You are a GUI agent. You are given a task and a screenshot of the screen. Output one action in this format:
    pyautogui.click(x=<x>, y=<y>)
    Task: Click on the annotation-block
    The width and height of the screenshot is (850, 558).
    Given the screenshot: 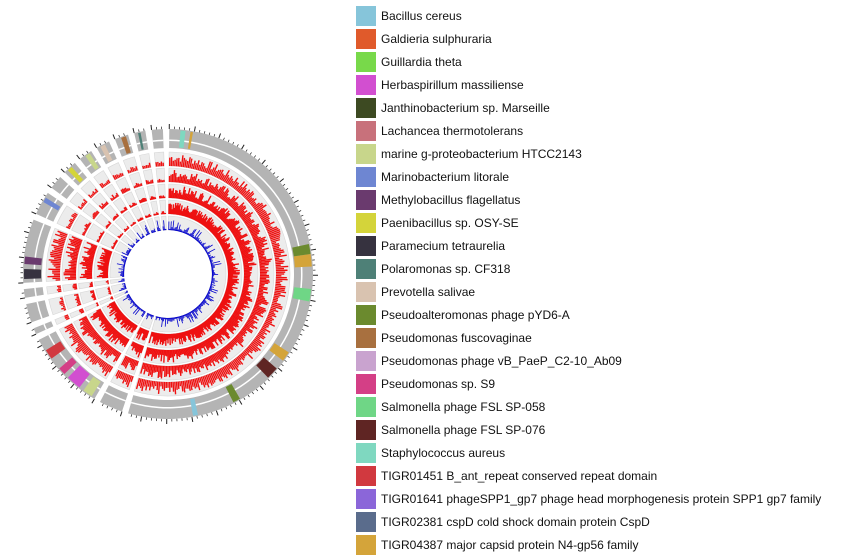 What is the action you would take?
    pyautogui.click(x=106, y=153)
    